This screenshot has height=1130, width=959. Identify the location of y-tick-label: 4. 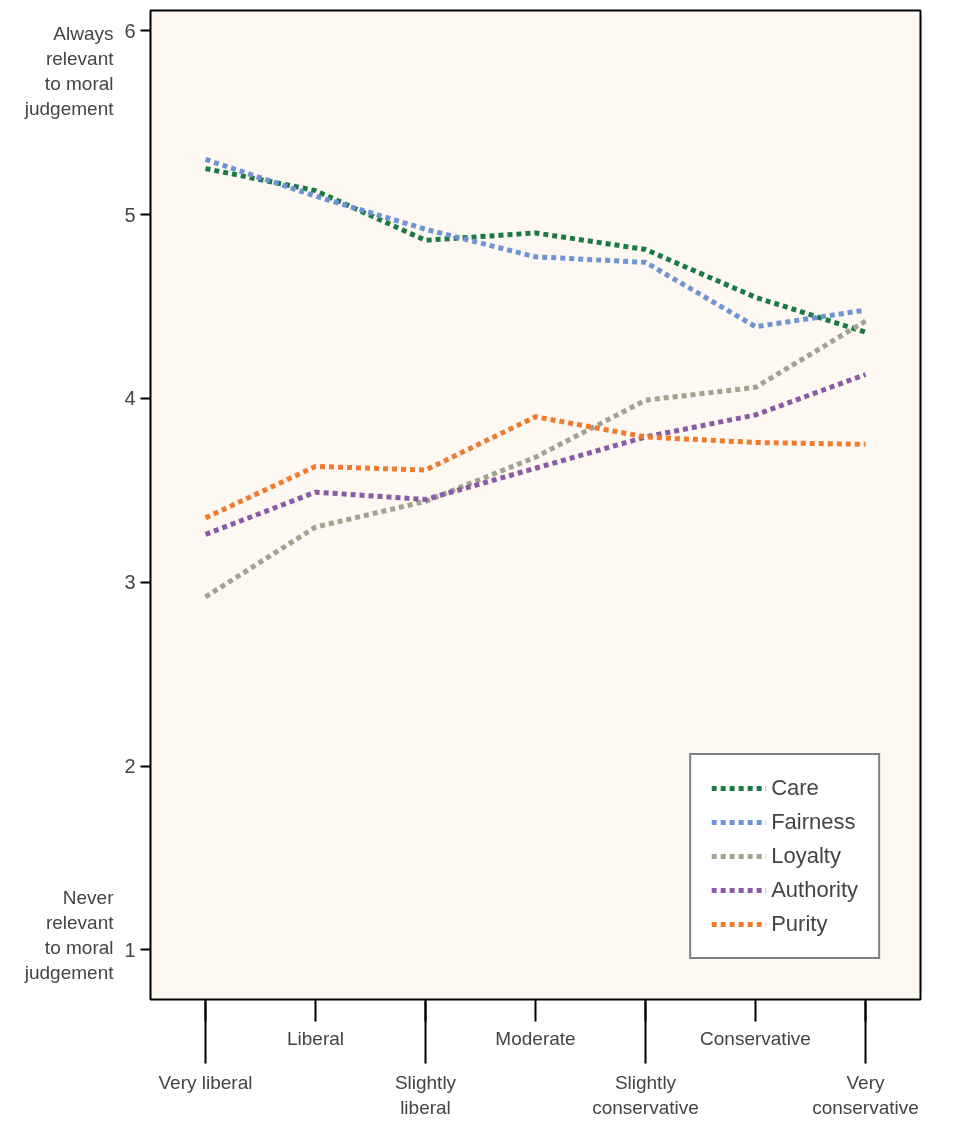
(130, 398).